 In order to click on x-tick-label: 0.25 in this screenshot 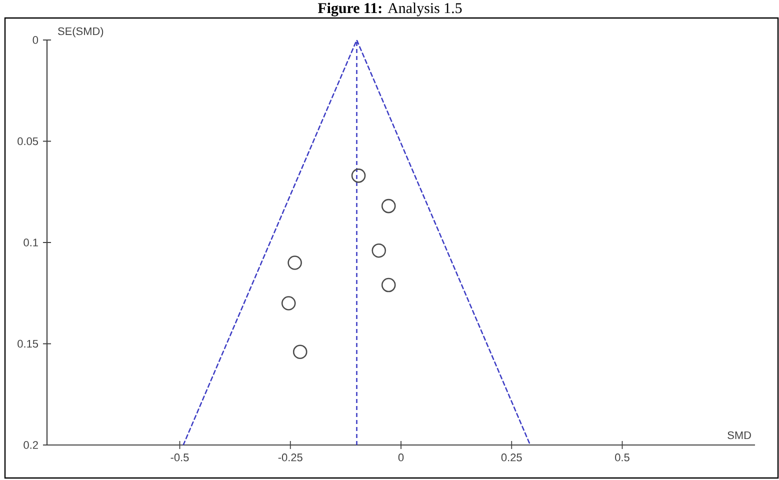, I will do `click(511, 458)`.